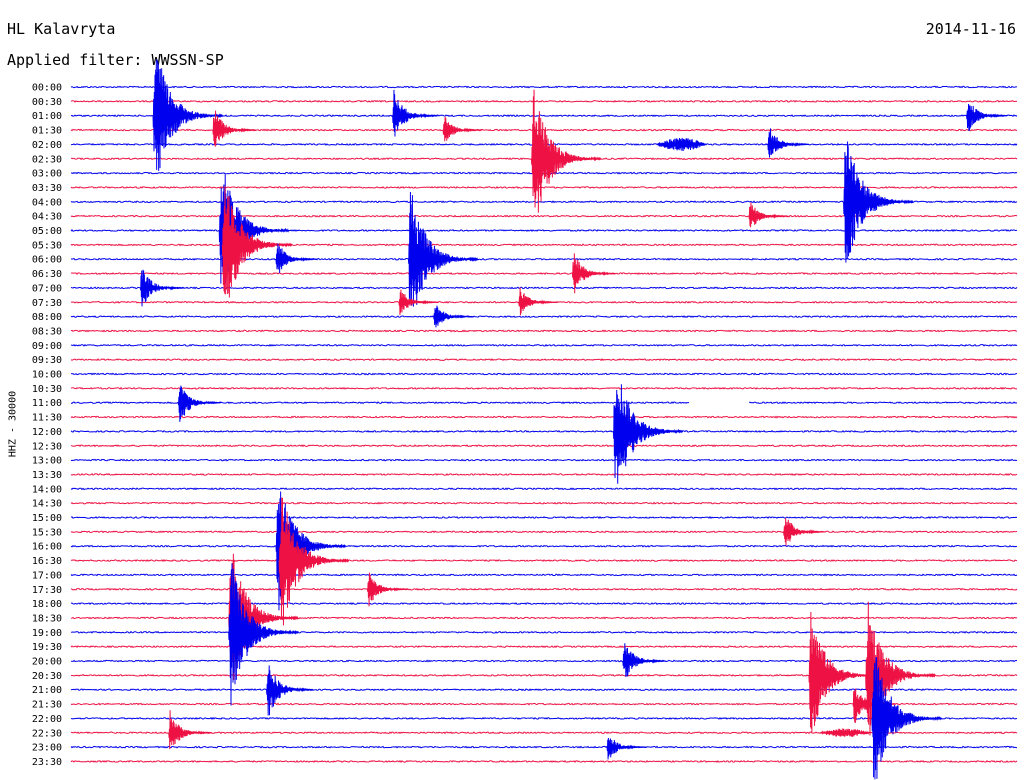  I want to click on row-time-label: 06:00, so click(47, 260).